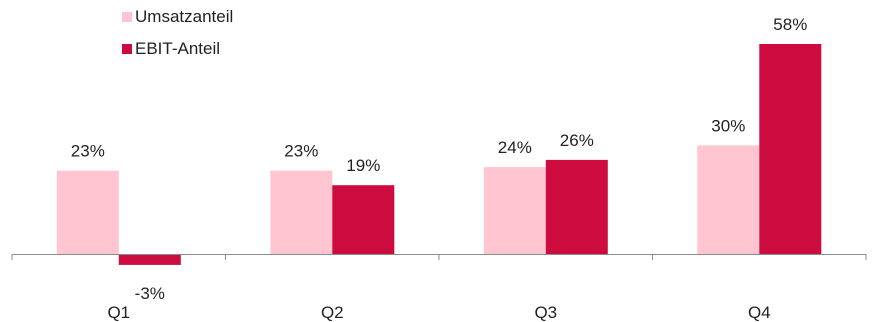 The image size is (874, 322). Describe the element at coordinates (728, 199) in the screenshot. I see `bar-umsatzanteil-q4` at that location.